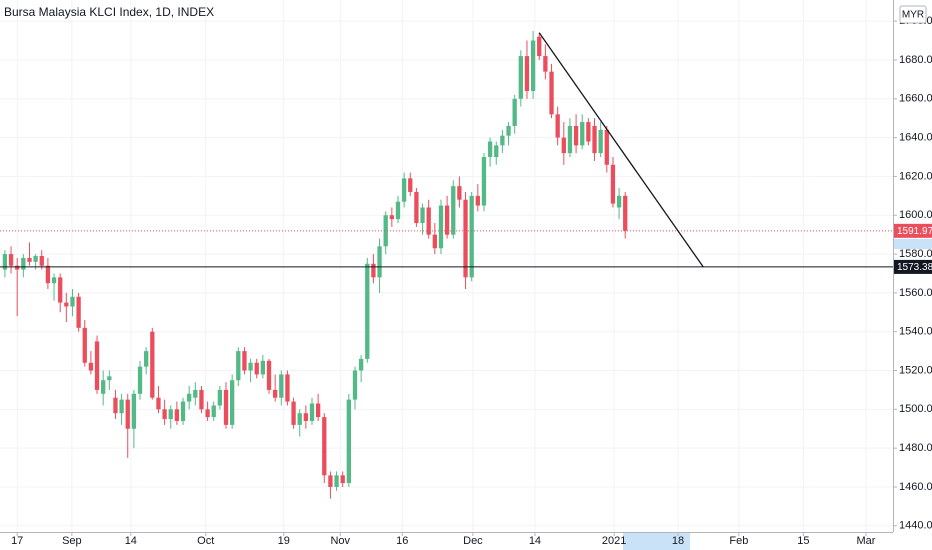  What do you see at coordinates (131, 541) in the screenshot?
I see `x-tick-label: 14` at bounding box center [131, 541].